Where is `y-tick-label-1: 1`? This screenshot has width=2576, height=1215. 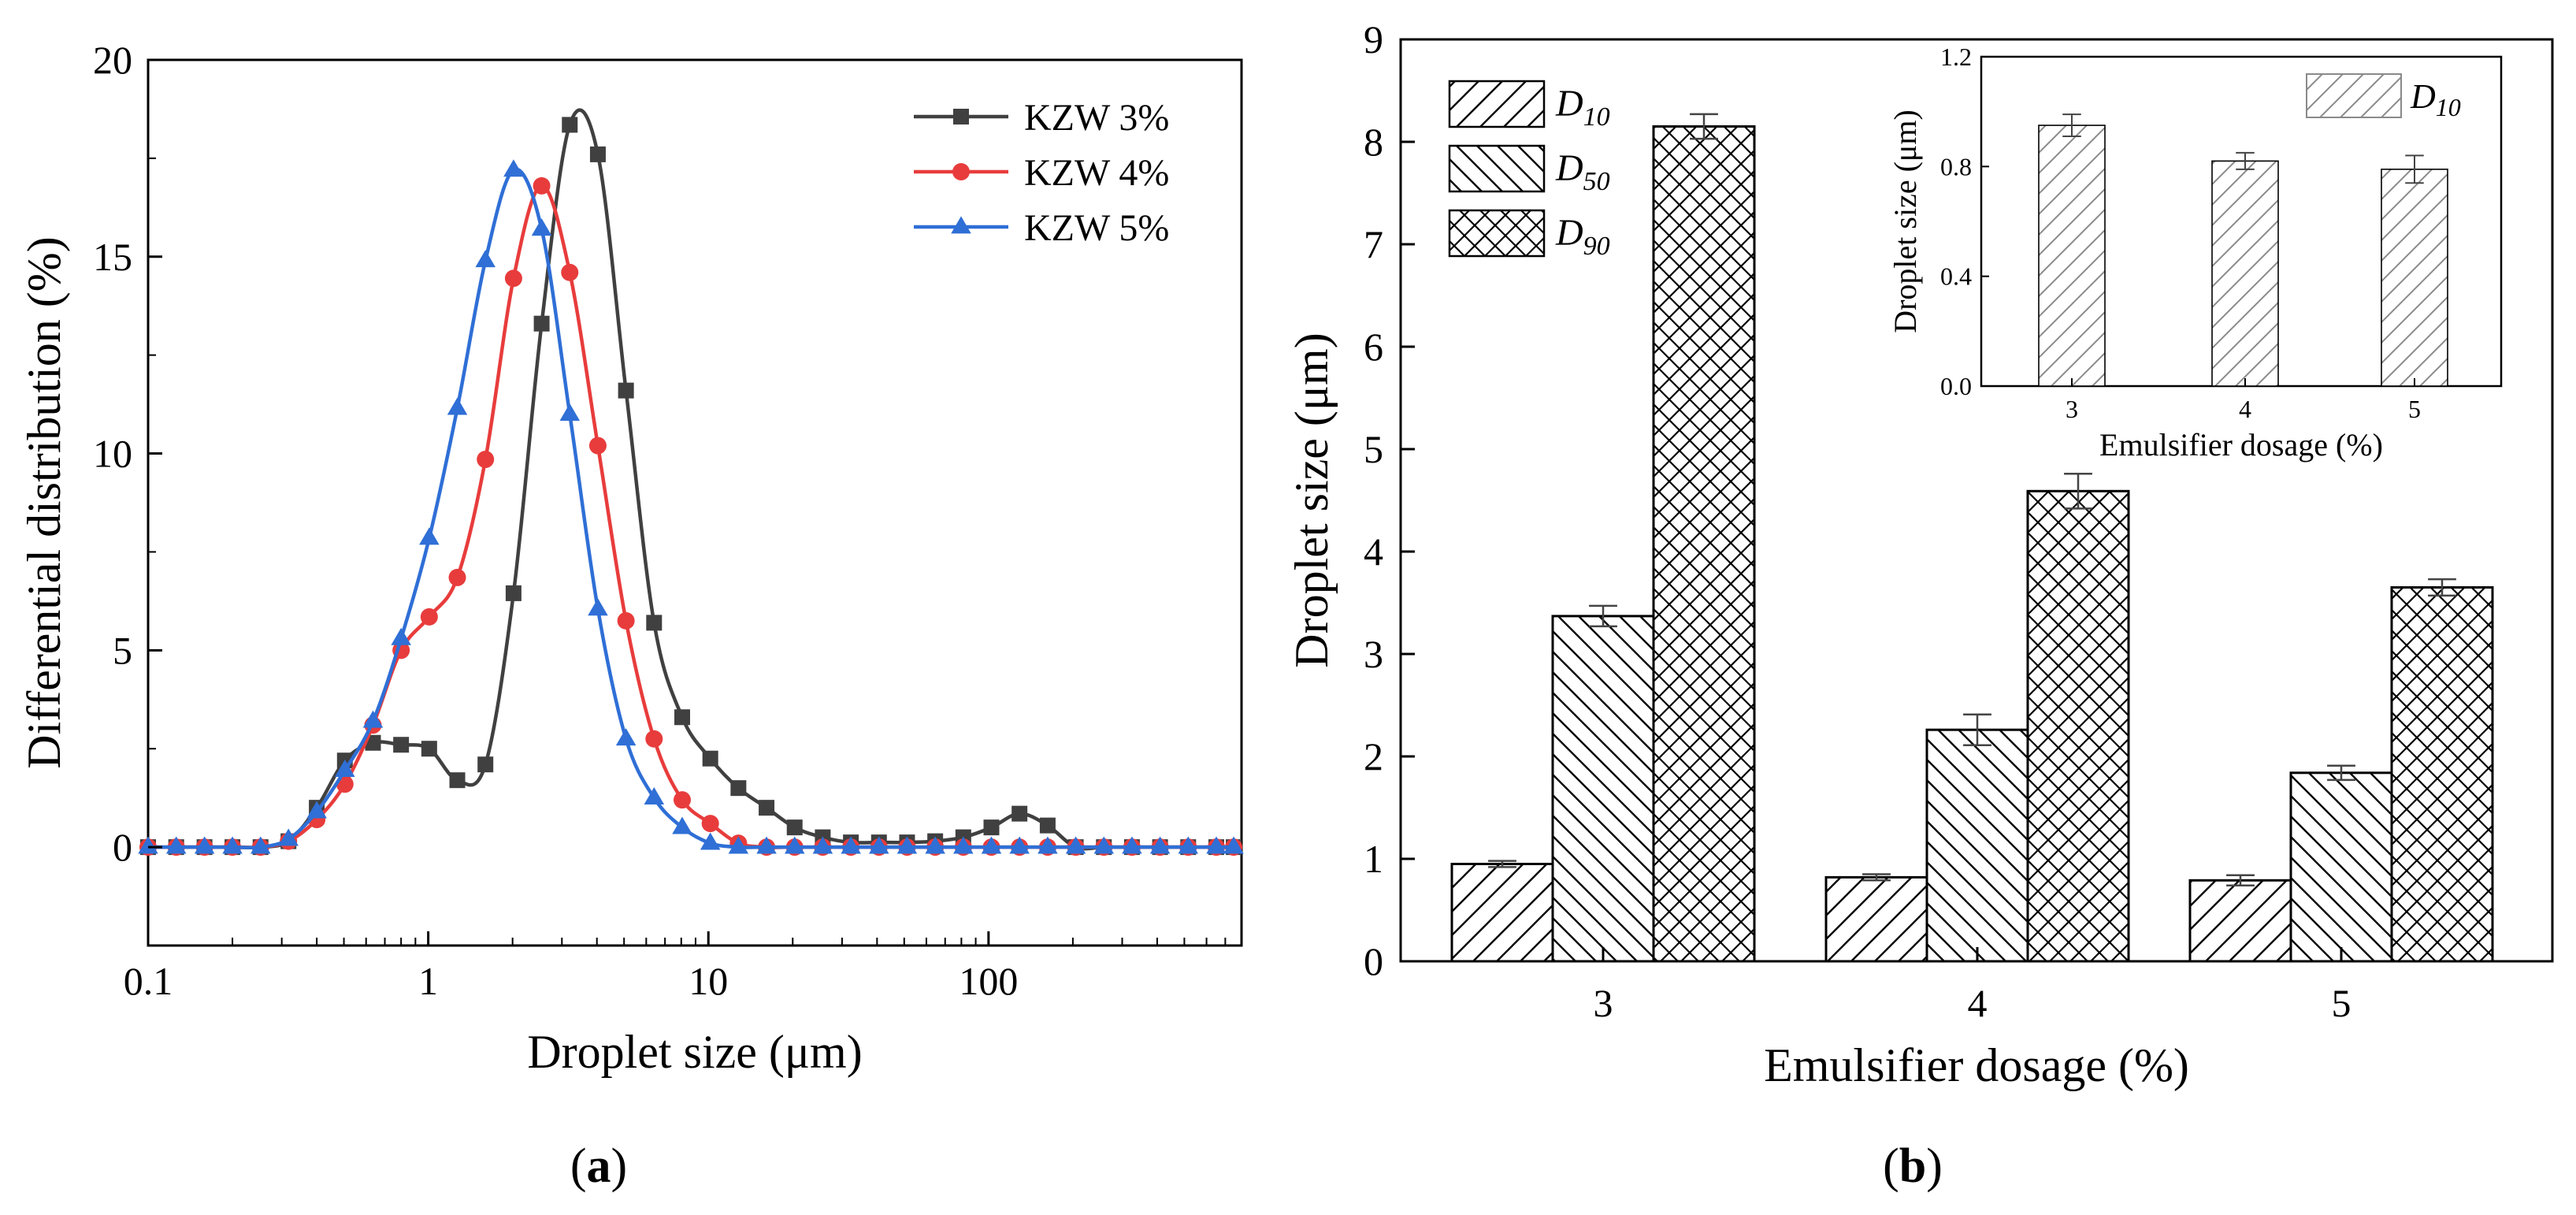
y-tick-label-1: 1 is located at coordinates (1373, 859).